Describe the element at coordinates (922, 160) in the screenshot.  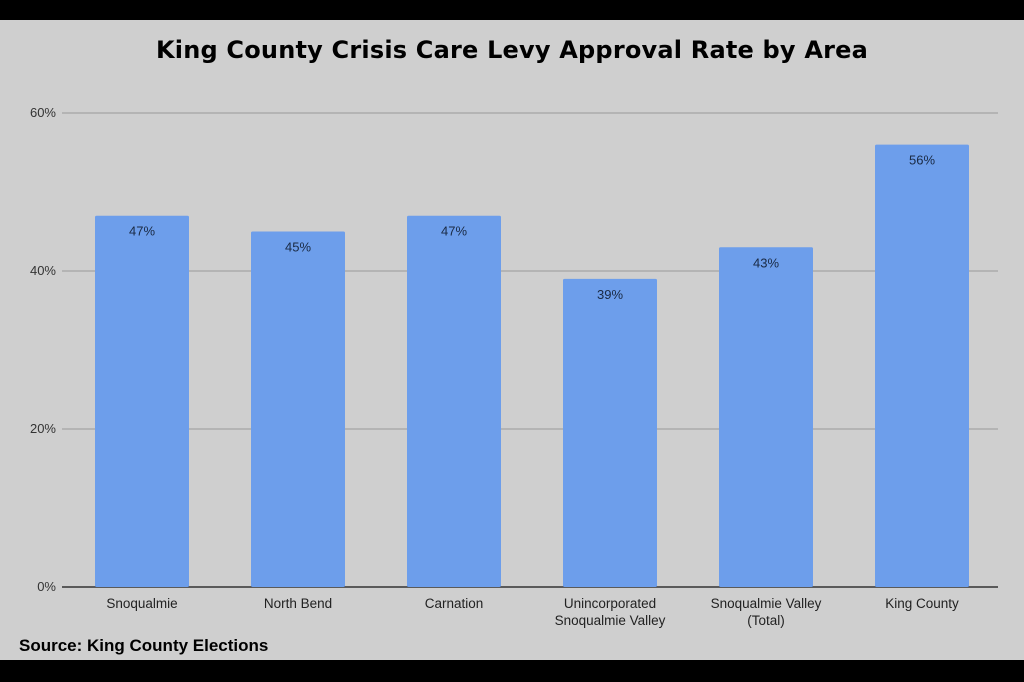
I see `data-label: 56%` at that location.